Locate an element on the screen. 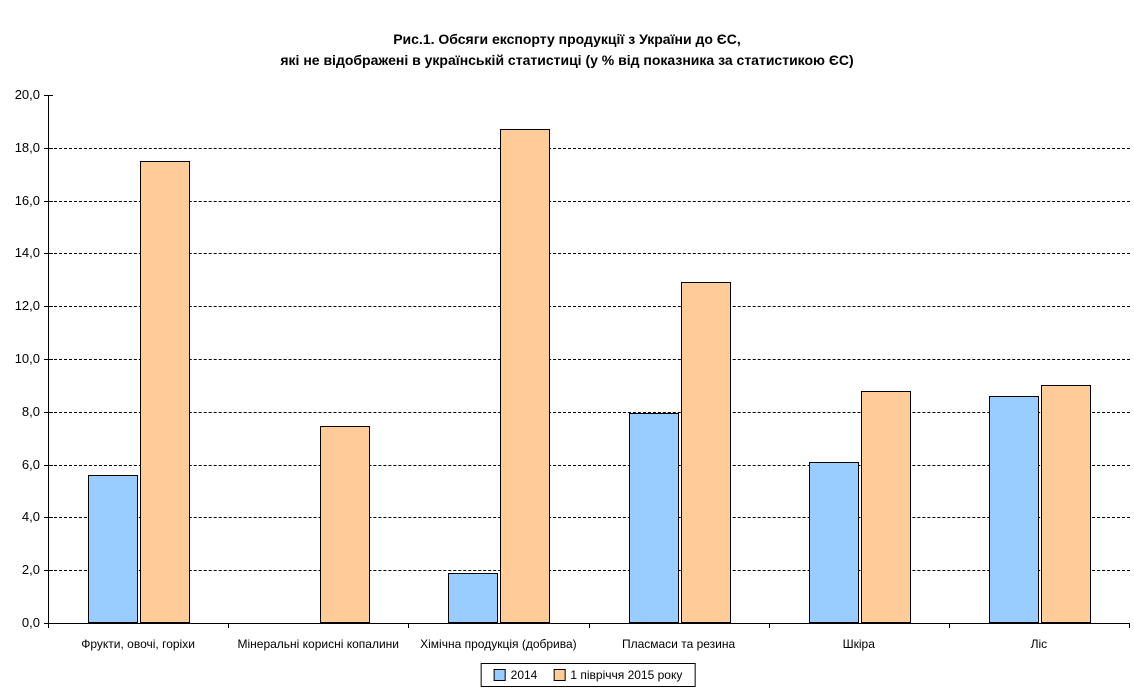 Image resolution: width=1134 pixels, height=695 pixels. y-axis-label: 0,0 is located at coordinates (30, 622).